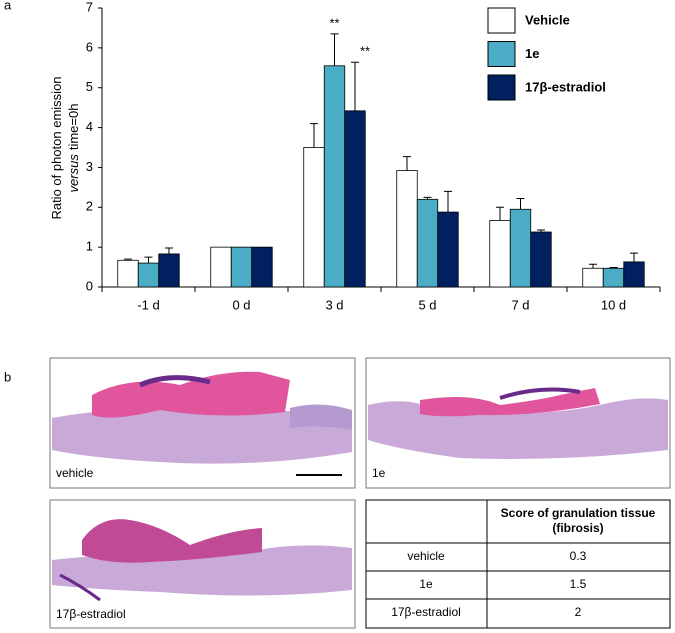 The width and height of the screenshot is (675, 633). What do you see at coordinates (73, 127) in the screenshot?
I see `y-axis-label-line: time=0h` at bounding box center [73, 127].